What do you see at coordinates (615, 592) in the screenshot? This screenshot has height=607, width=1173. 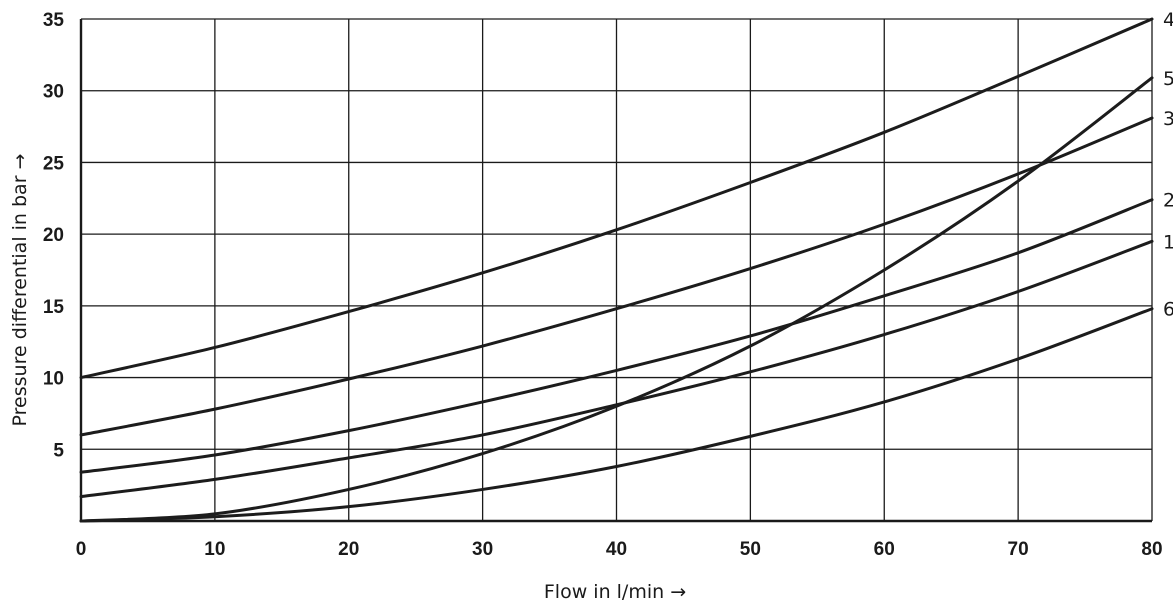 I see `x-axis-title: Flow in l/min →` at bounding box center [615, 592].